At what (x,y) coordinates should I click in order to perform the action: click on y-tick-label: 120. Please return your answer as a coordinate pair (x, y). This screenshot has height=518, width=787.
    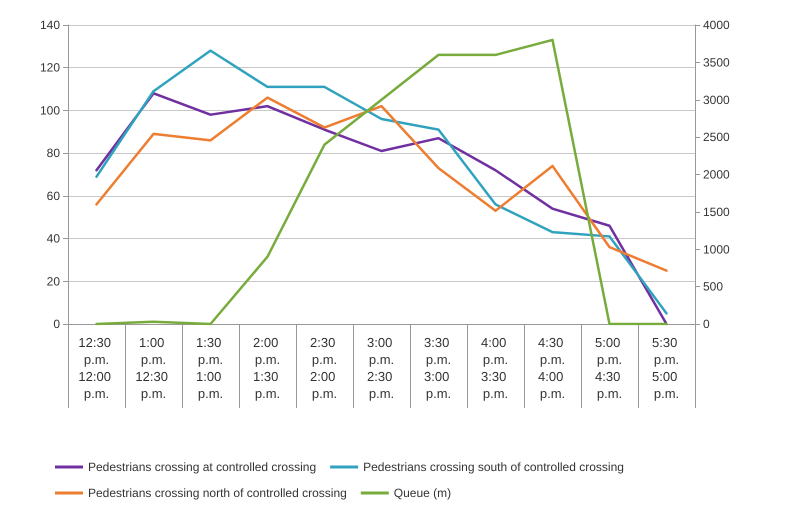
    Looking at the image, I should click on (50, 67).